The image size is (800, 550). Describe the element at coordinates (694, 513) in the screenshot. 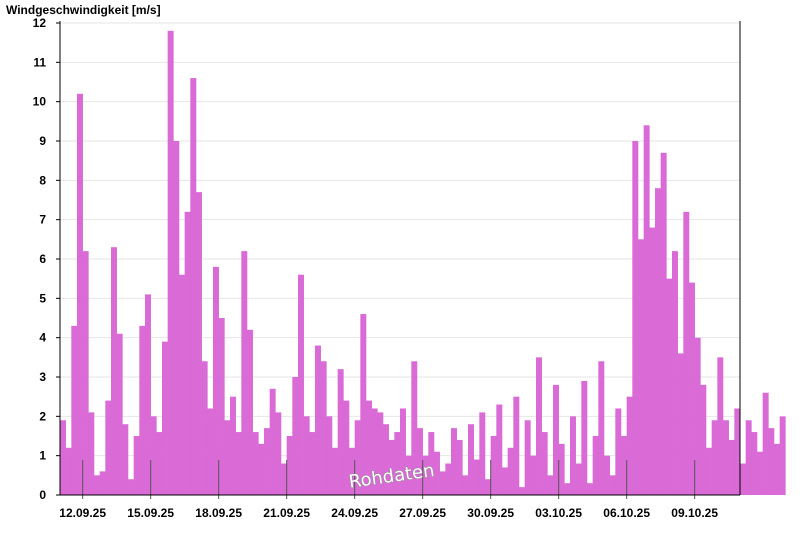

I see `x-tick-label: 09.10.25` at that location.